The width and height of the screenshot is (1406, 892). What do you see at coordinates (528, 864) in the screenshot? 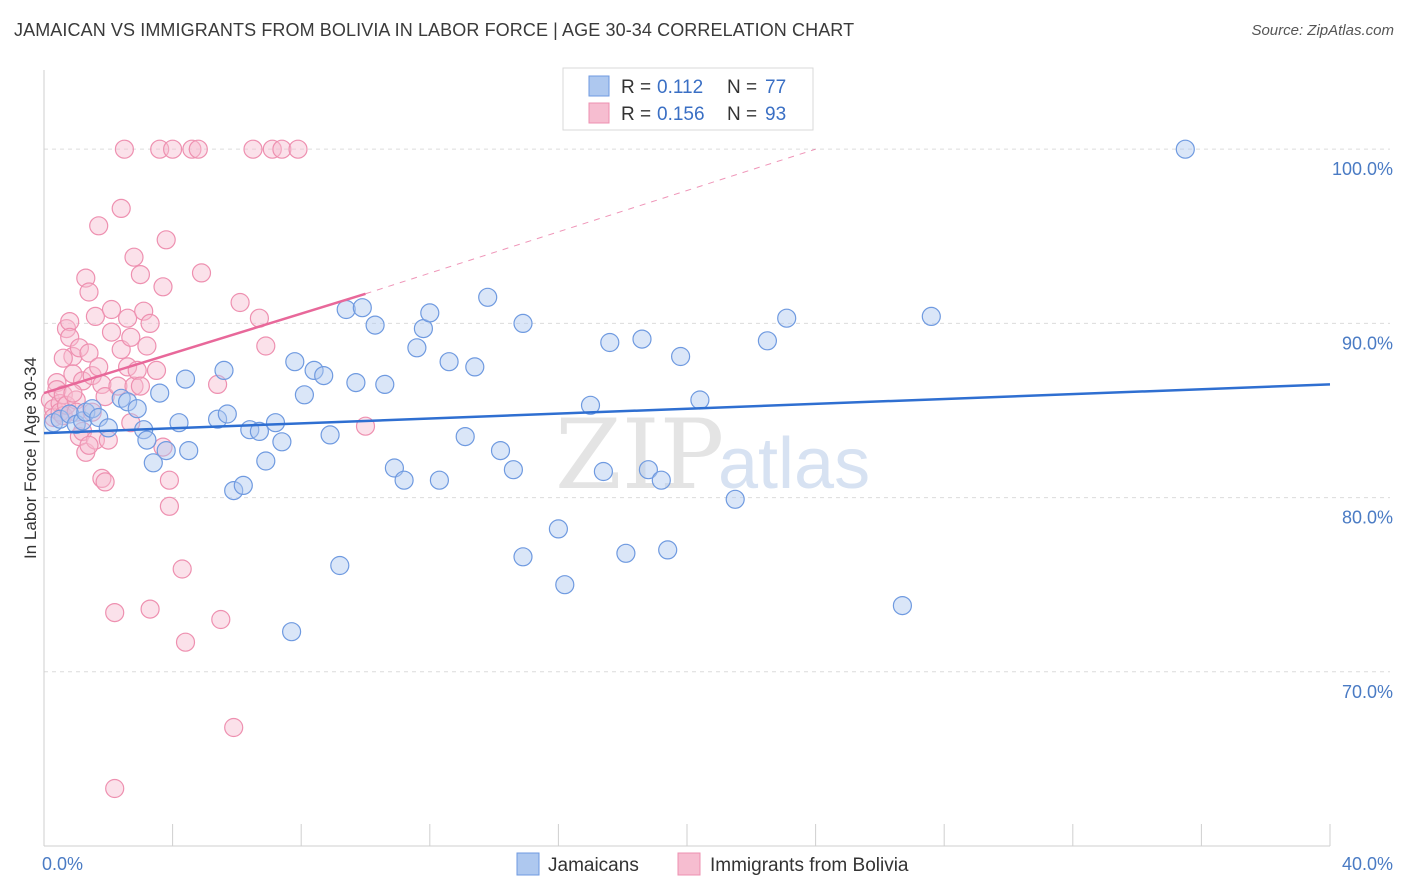
I see `bottom-legend-swatch-jamaicans` at bounding box center [528, 864].